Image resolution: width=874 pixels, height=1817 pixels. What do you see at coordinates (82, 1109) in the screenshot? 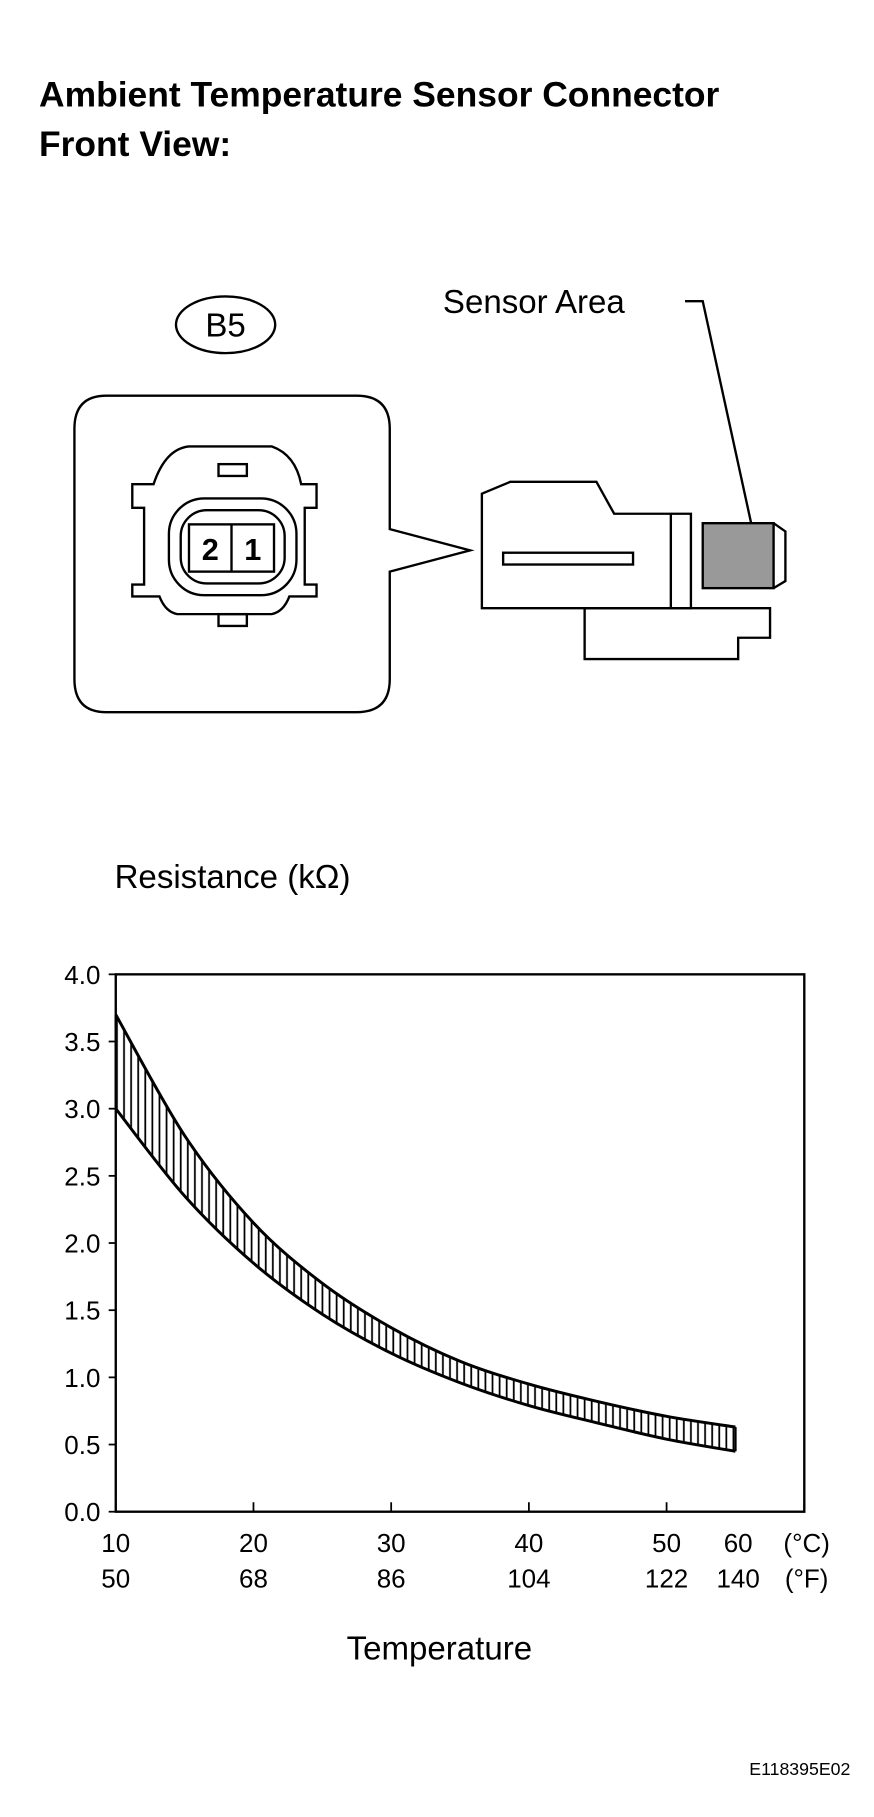
I see `y-tick-label: 3.0` at bounding box center [82, 1109].